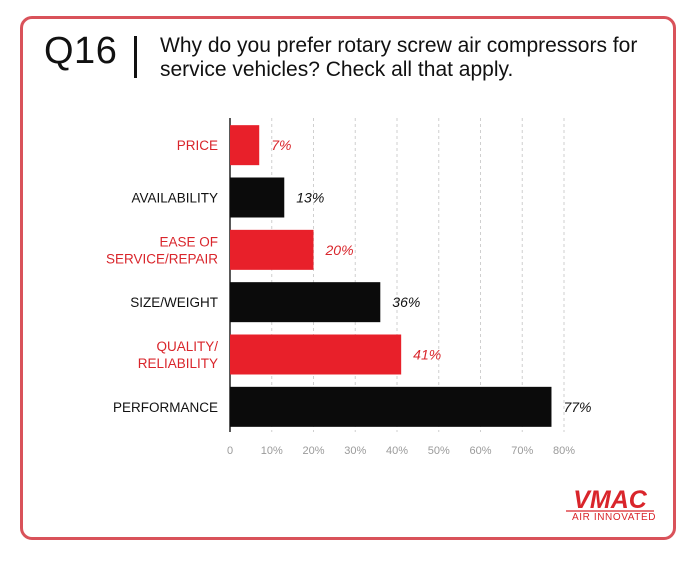 This screenshot has height=562, width=700. I want to click on x-tick-label: 80%, so click(564, 451).